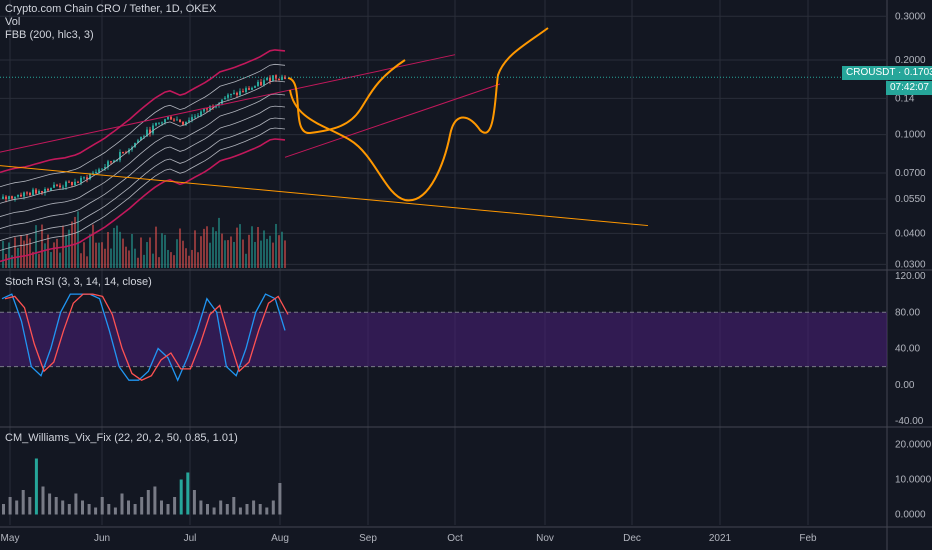  Describe the element at coordinates (910, 135) in the screenshot. I see `price-tick-label: 0.1000` at that location.